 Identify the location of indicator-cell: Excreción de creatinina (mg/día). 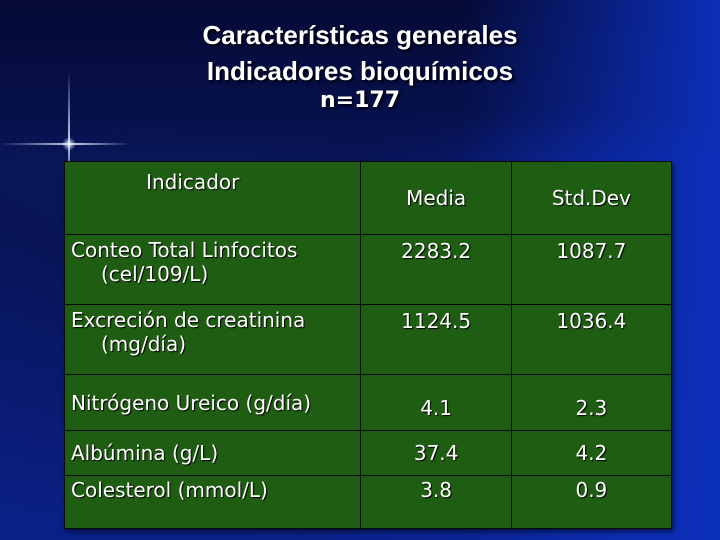
(212, 339).